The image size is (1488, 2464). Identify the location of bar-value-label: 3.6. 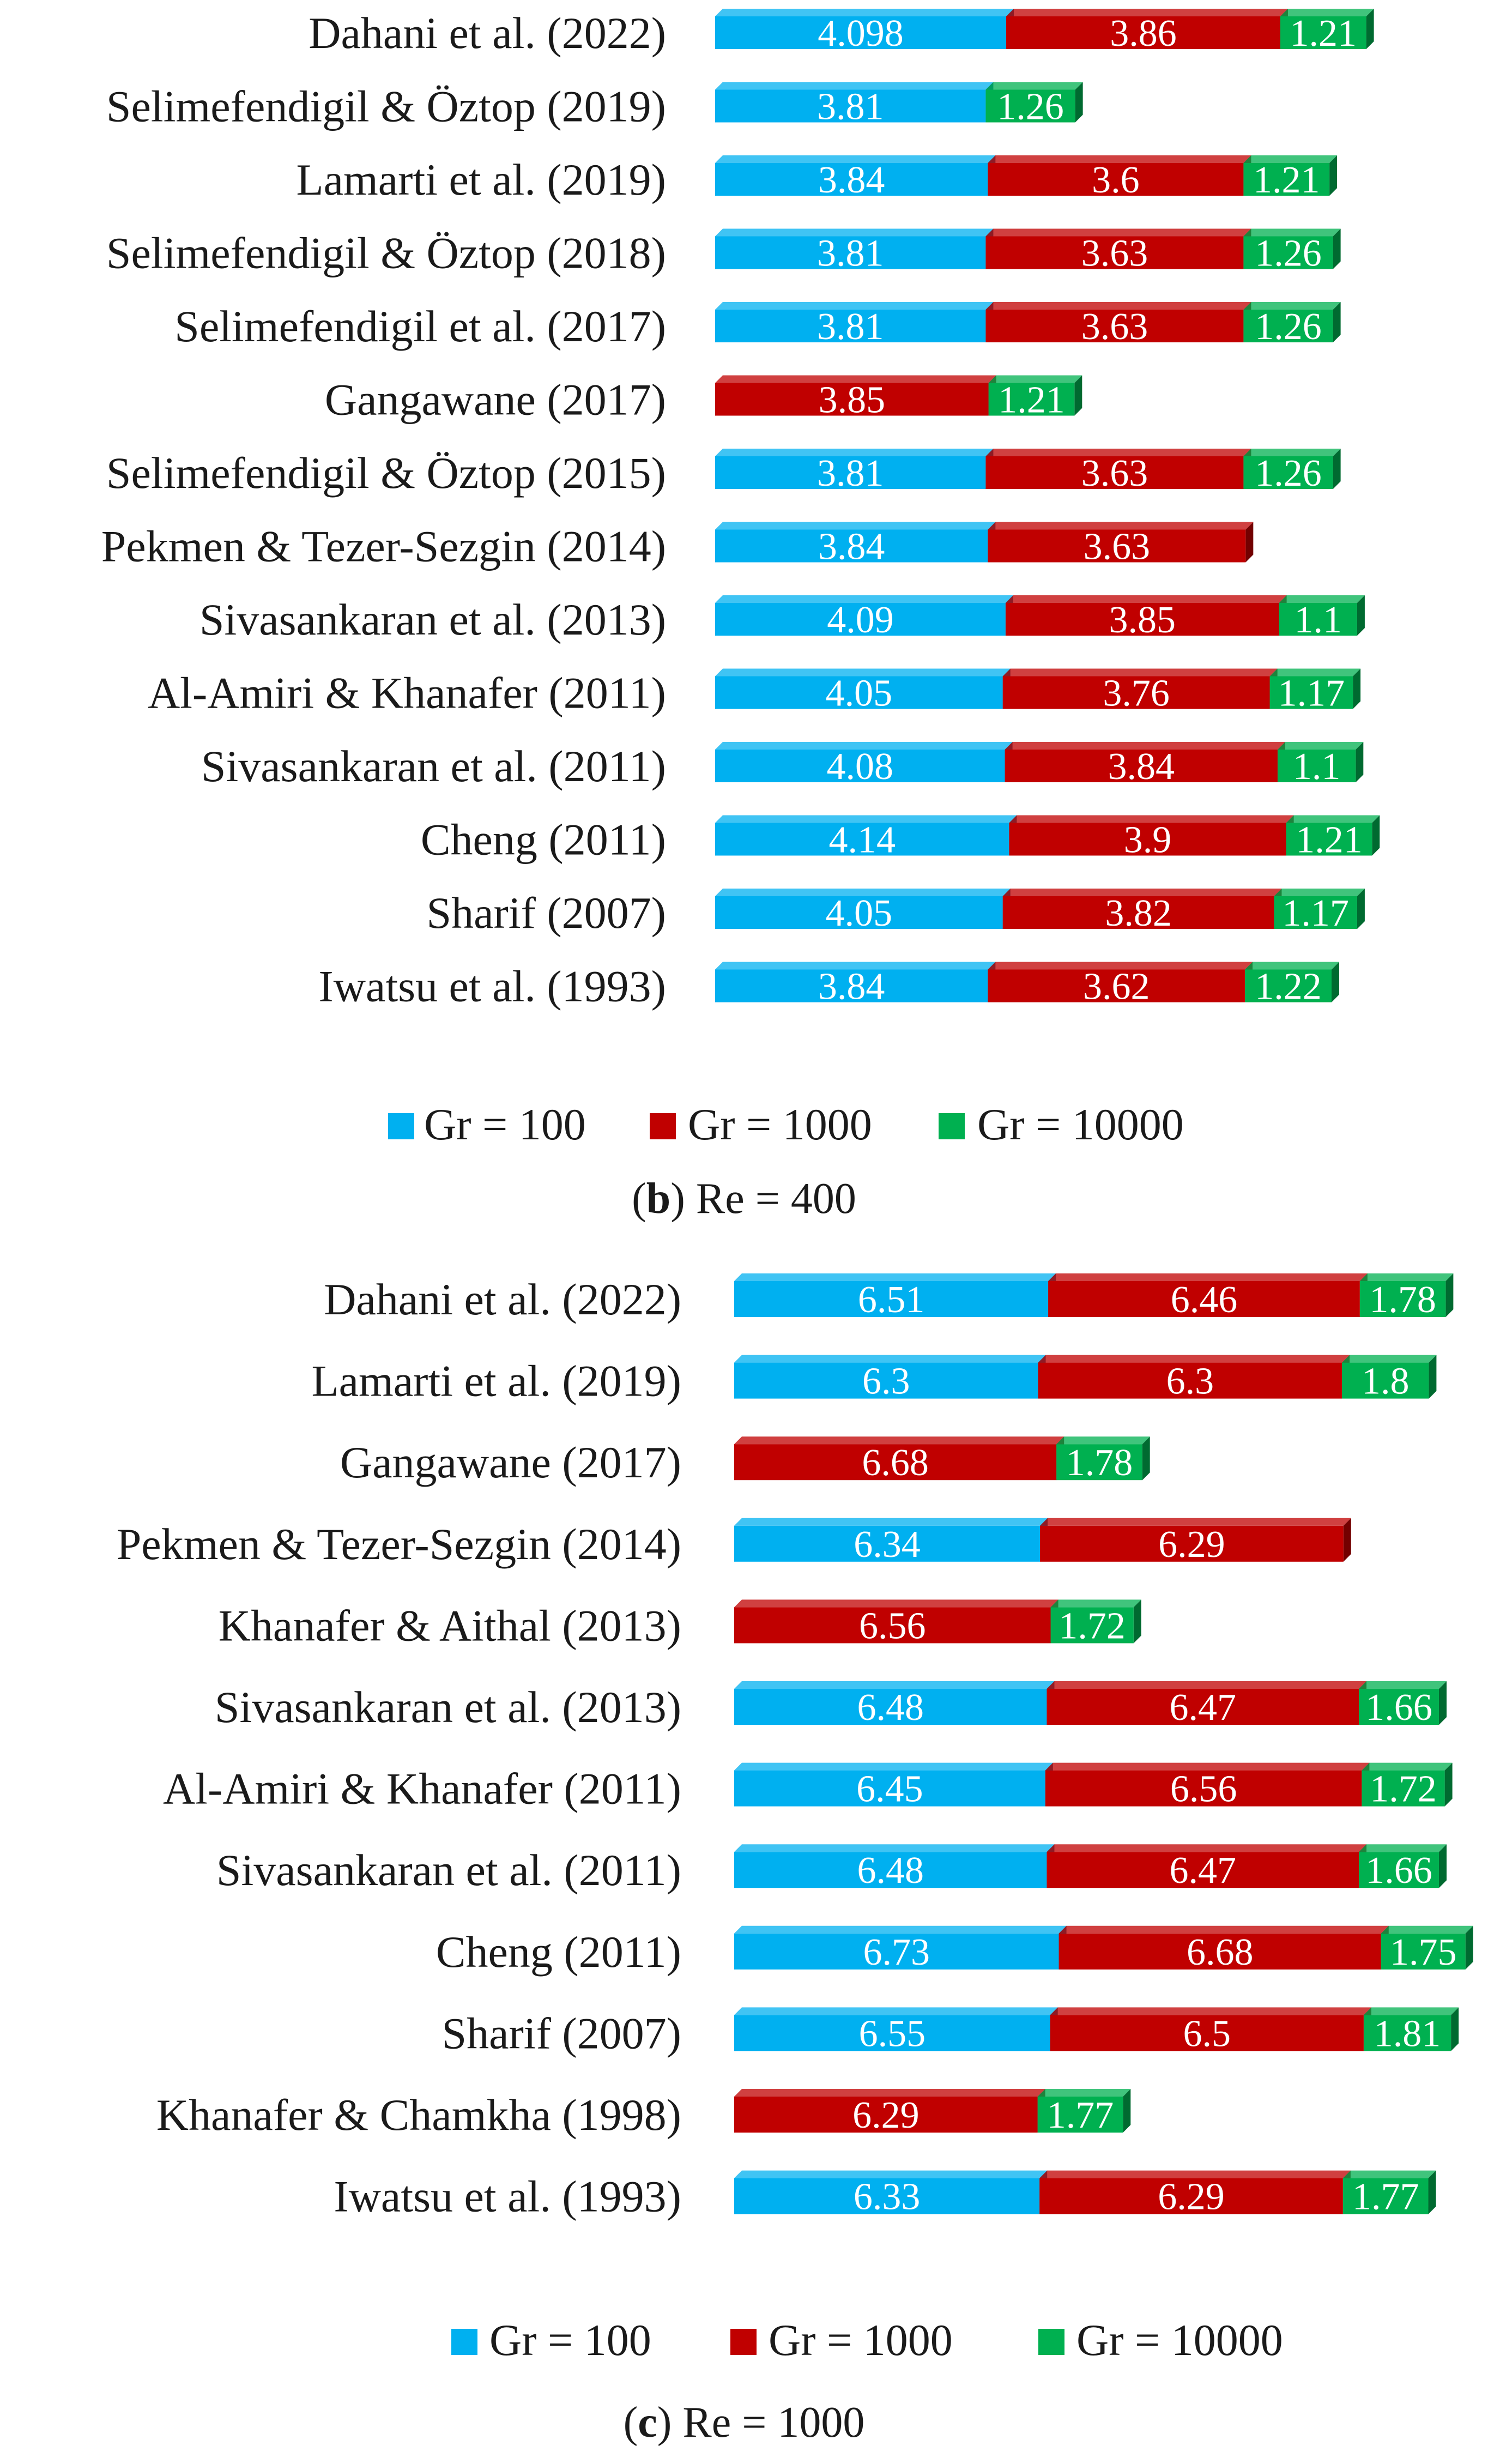
(1116, 180).